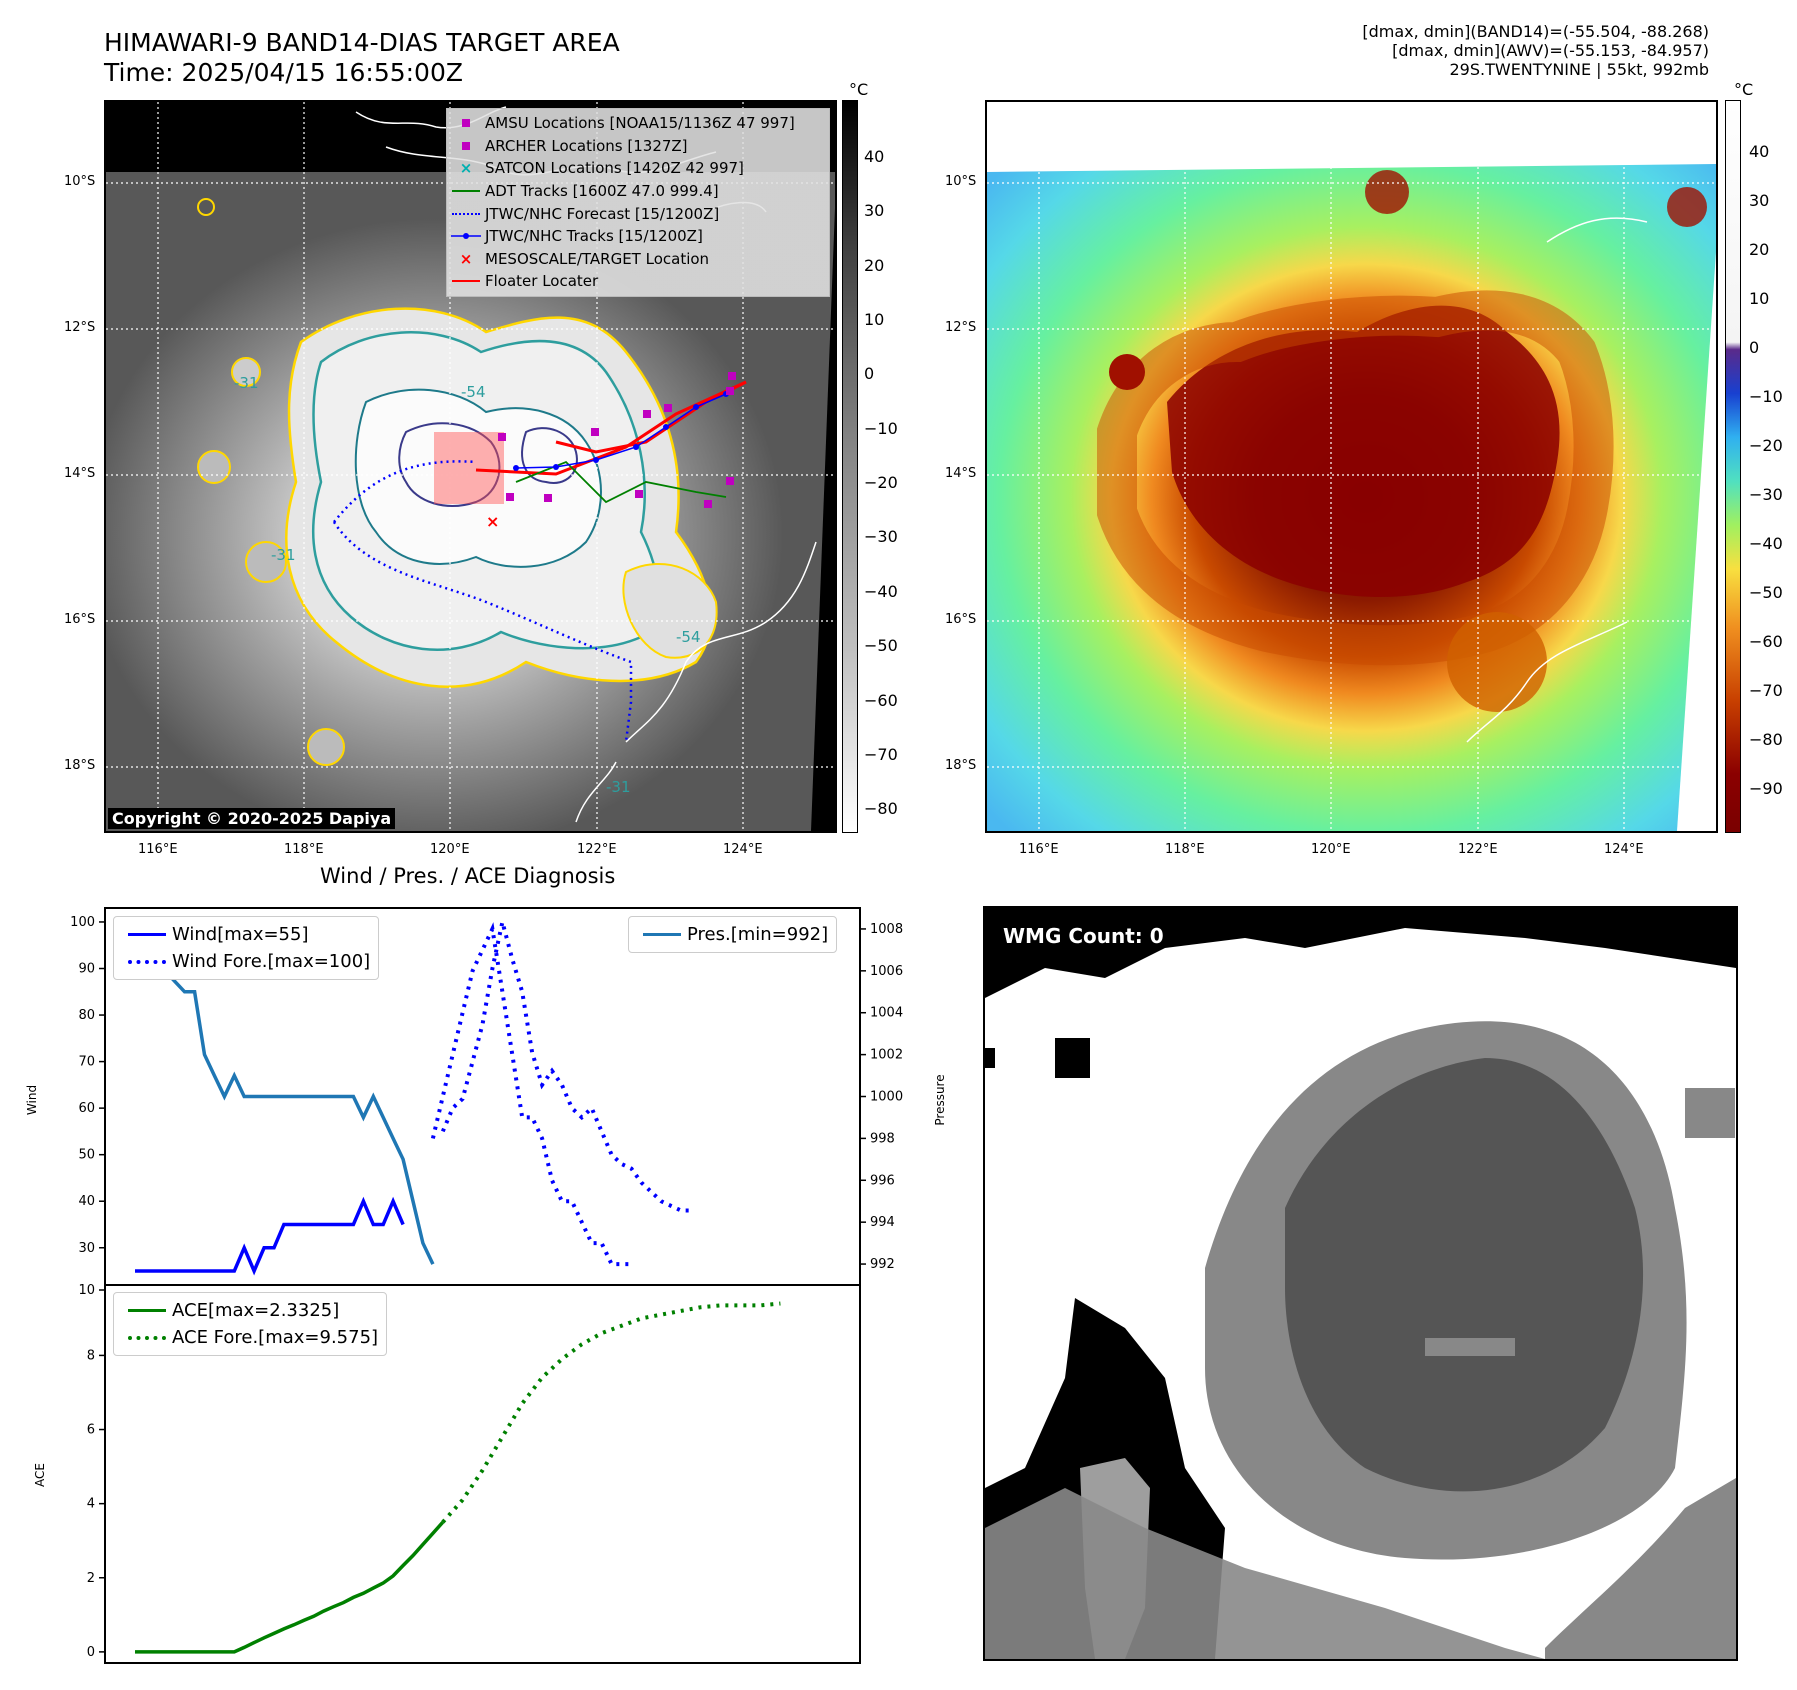 The height and width of the screenshot is (1690, 1797). Describe the element at coordinates (96, 1504) in the screenshot. I see `ace-y-ticks: 0 2 4 6 8` at that location.